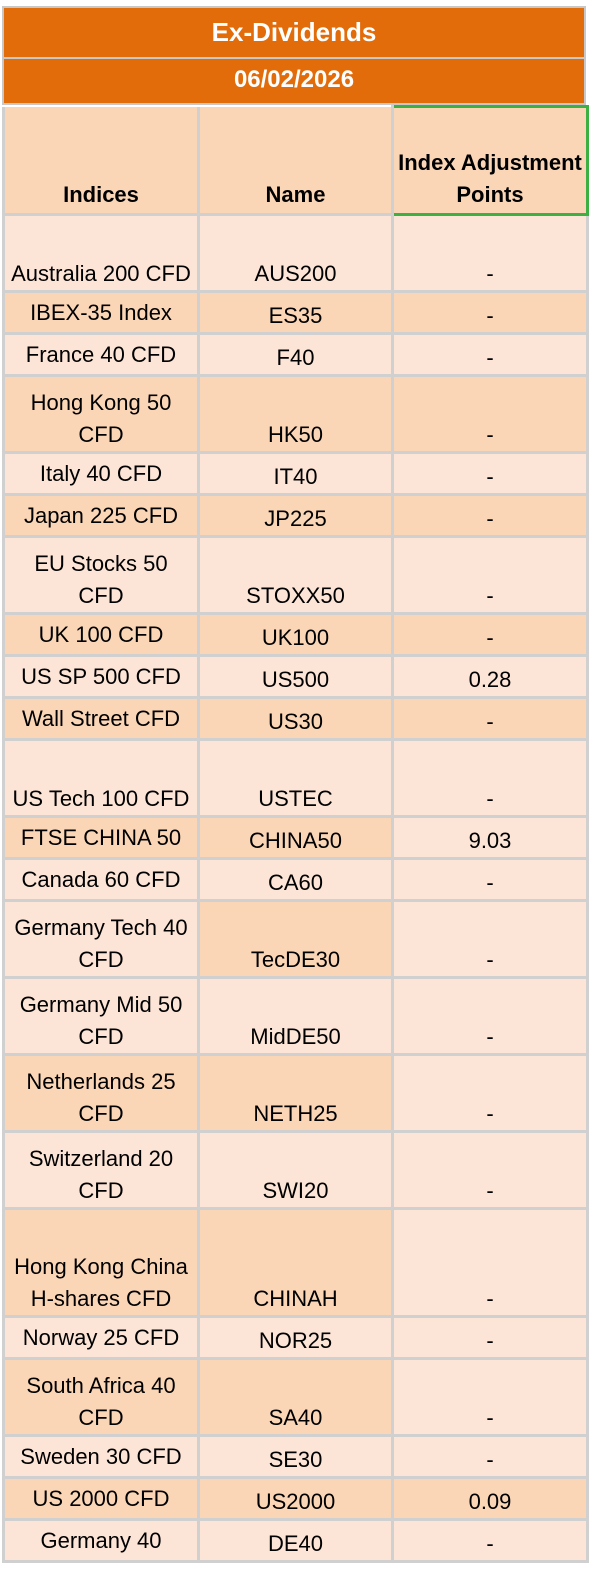 The image size is (598, 1592). Describe the element at coordinates (101, 473) in the screenshot. I see `cell-index: Italy 40 CFD` at that location.